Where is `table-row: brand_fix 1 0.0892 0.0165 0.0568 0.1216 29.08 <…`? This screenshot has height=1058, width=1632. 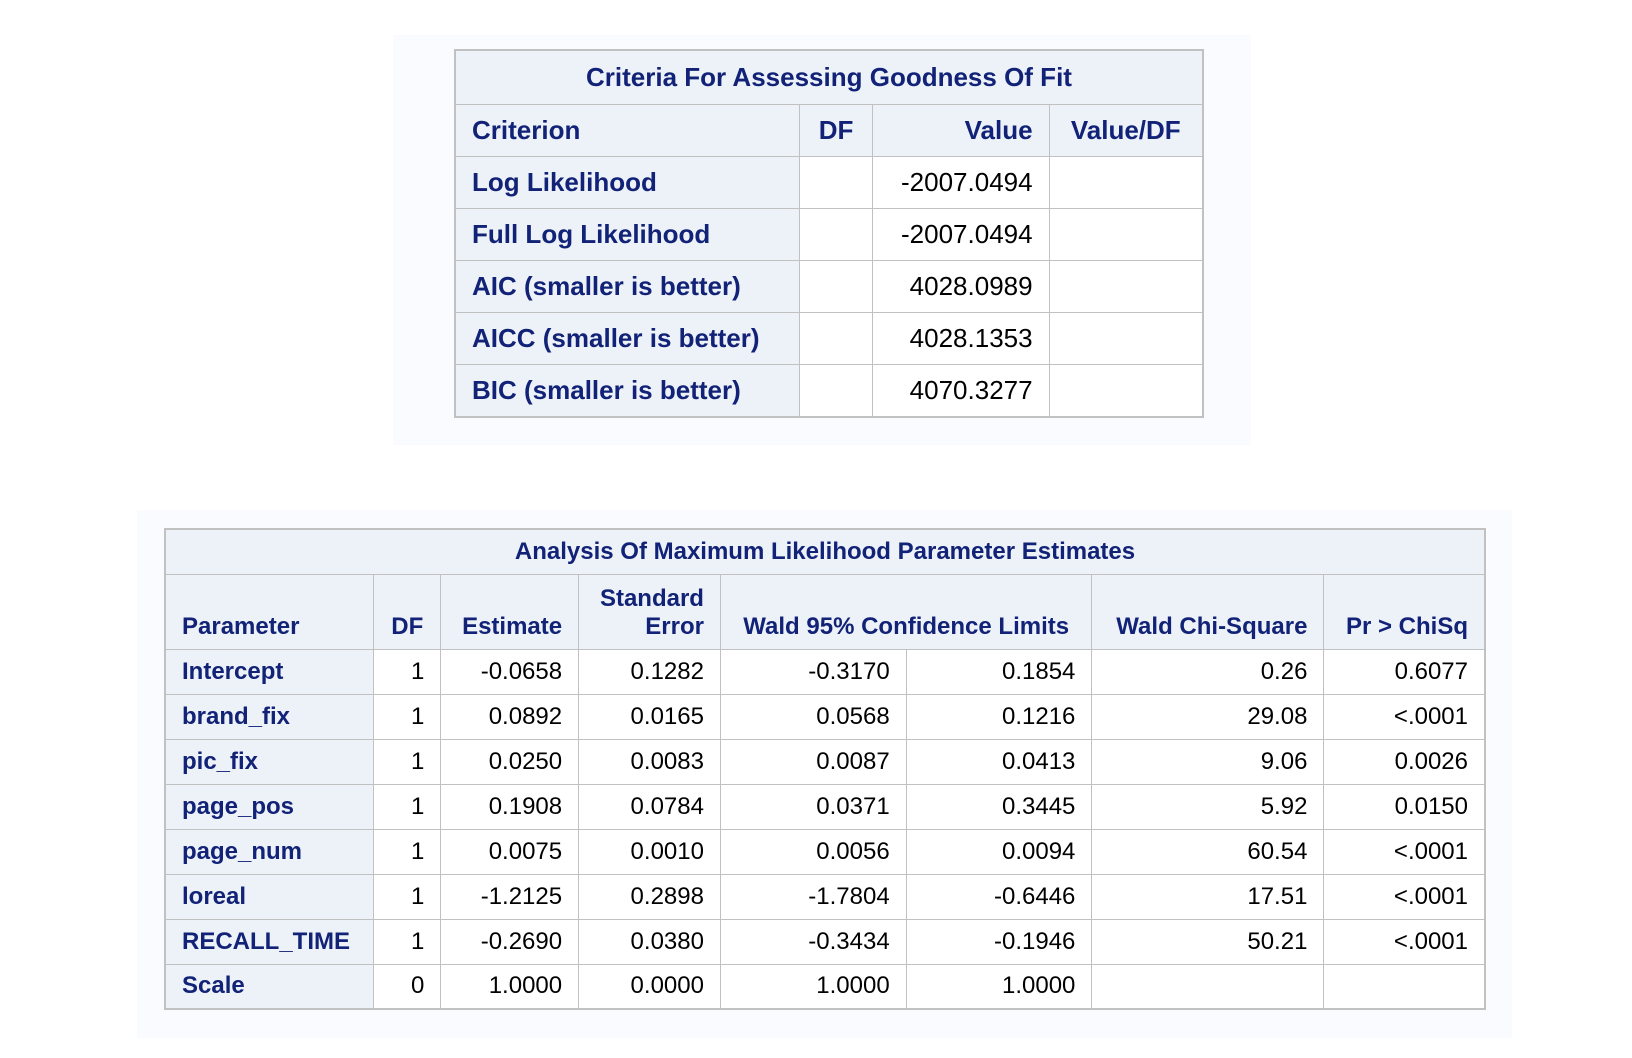 table-row: brand_fix 1 0.0892 0.0165 0.0568 0.1216 29.08 <… is located at coordinates (825, 716).